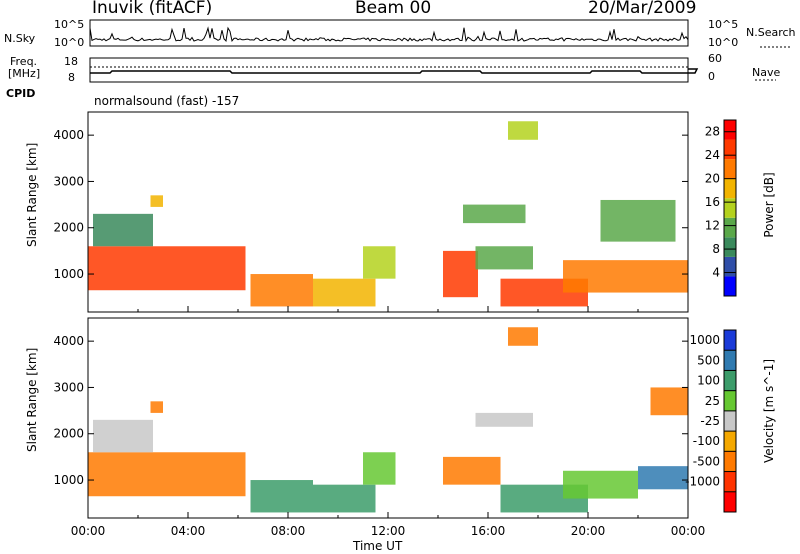 The height and width of the screenshot is (554, 800). I want to click on power-colorbar-tick-label: 8, so click(716, 249).